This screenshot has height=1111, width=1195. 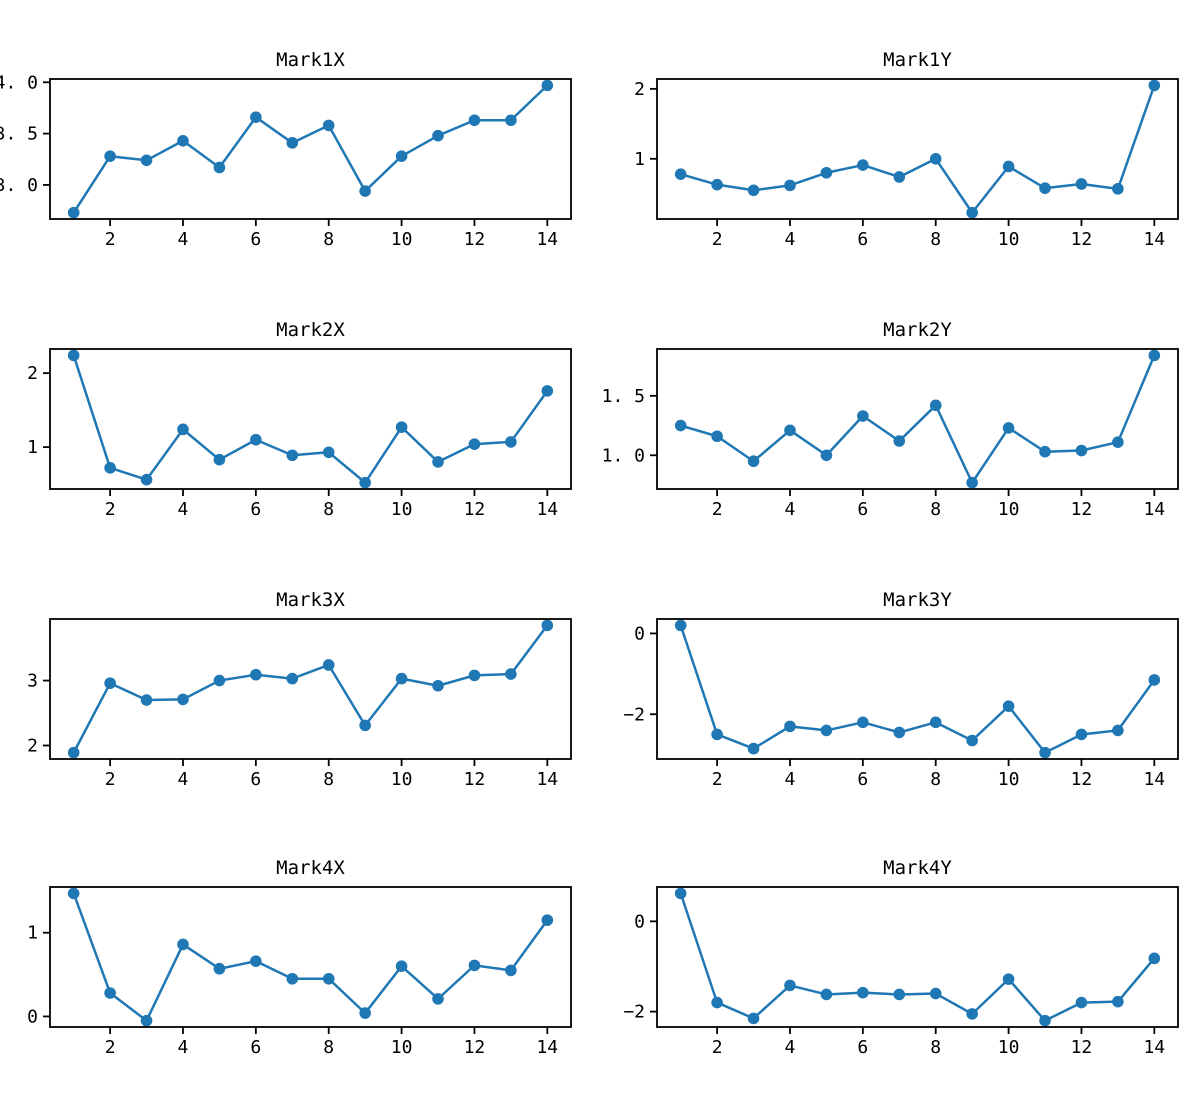 I want to click on subplot-mark2y: Mark2Y 2 4 6 8 10 12 14 1. 0 1. 5, so click(x=890, y=419).